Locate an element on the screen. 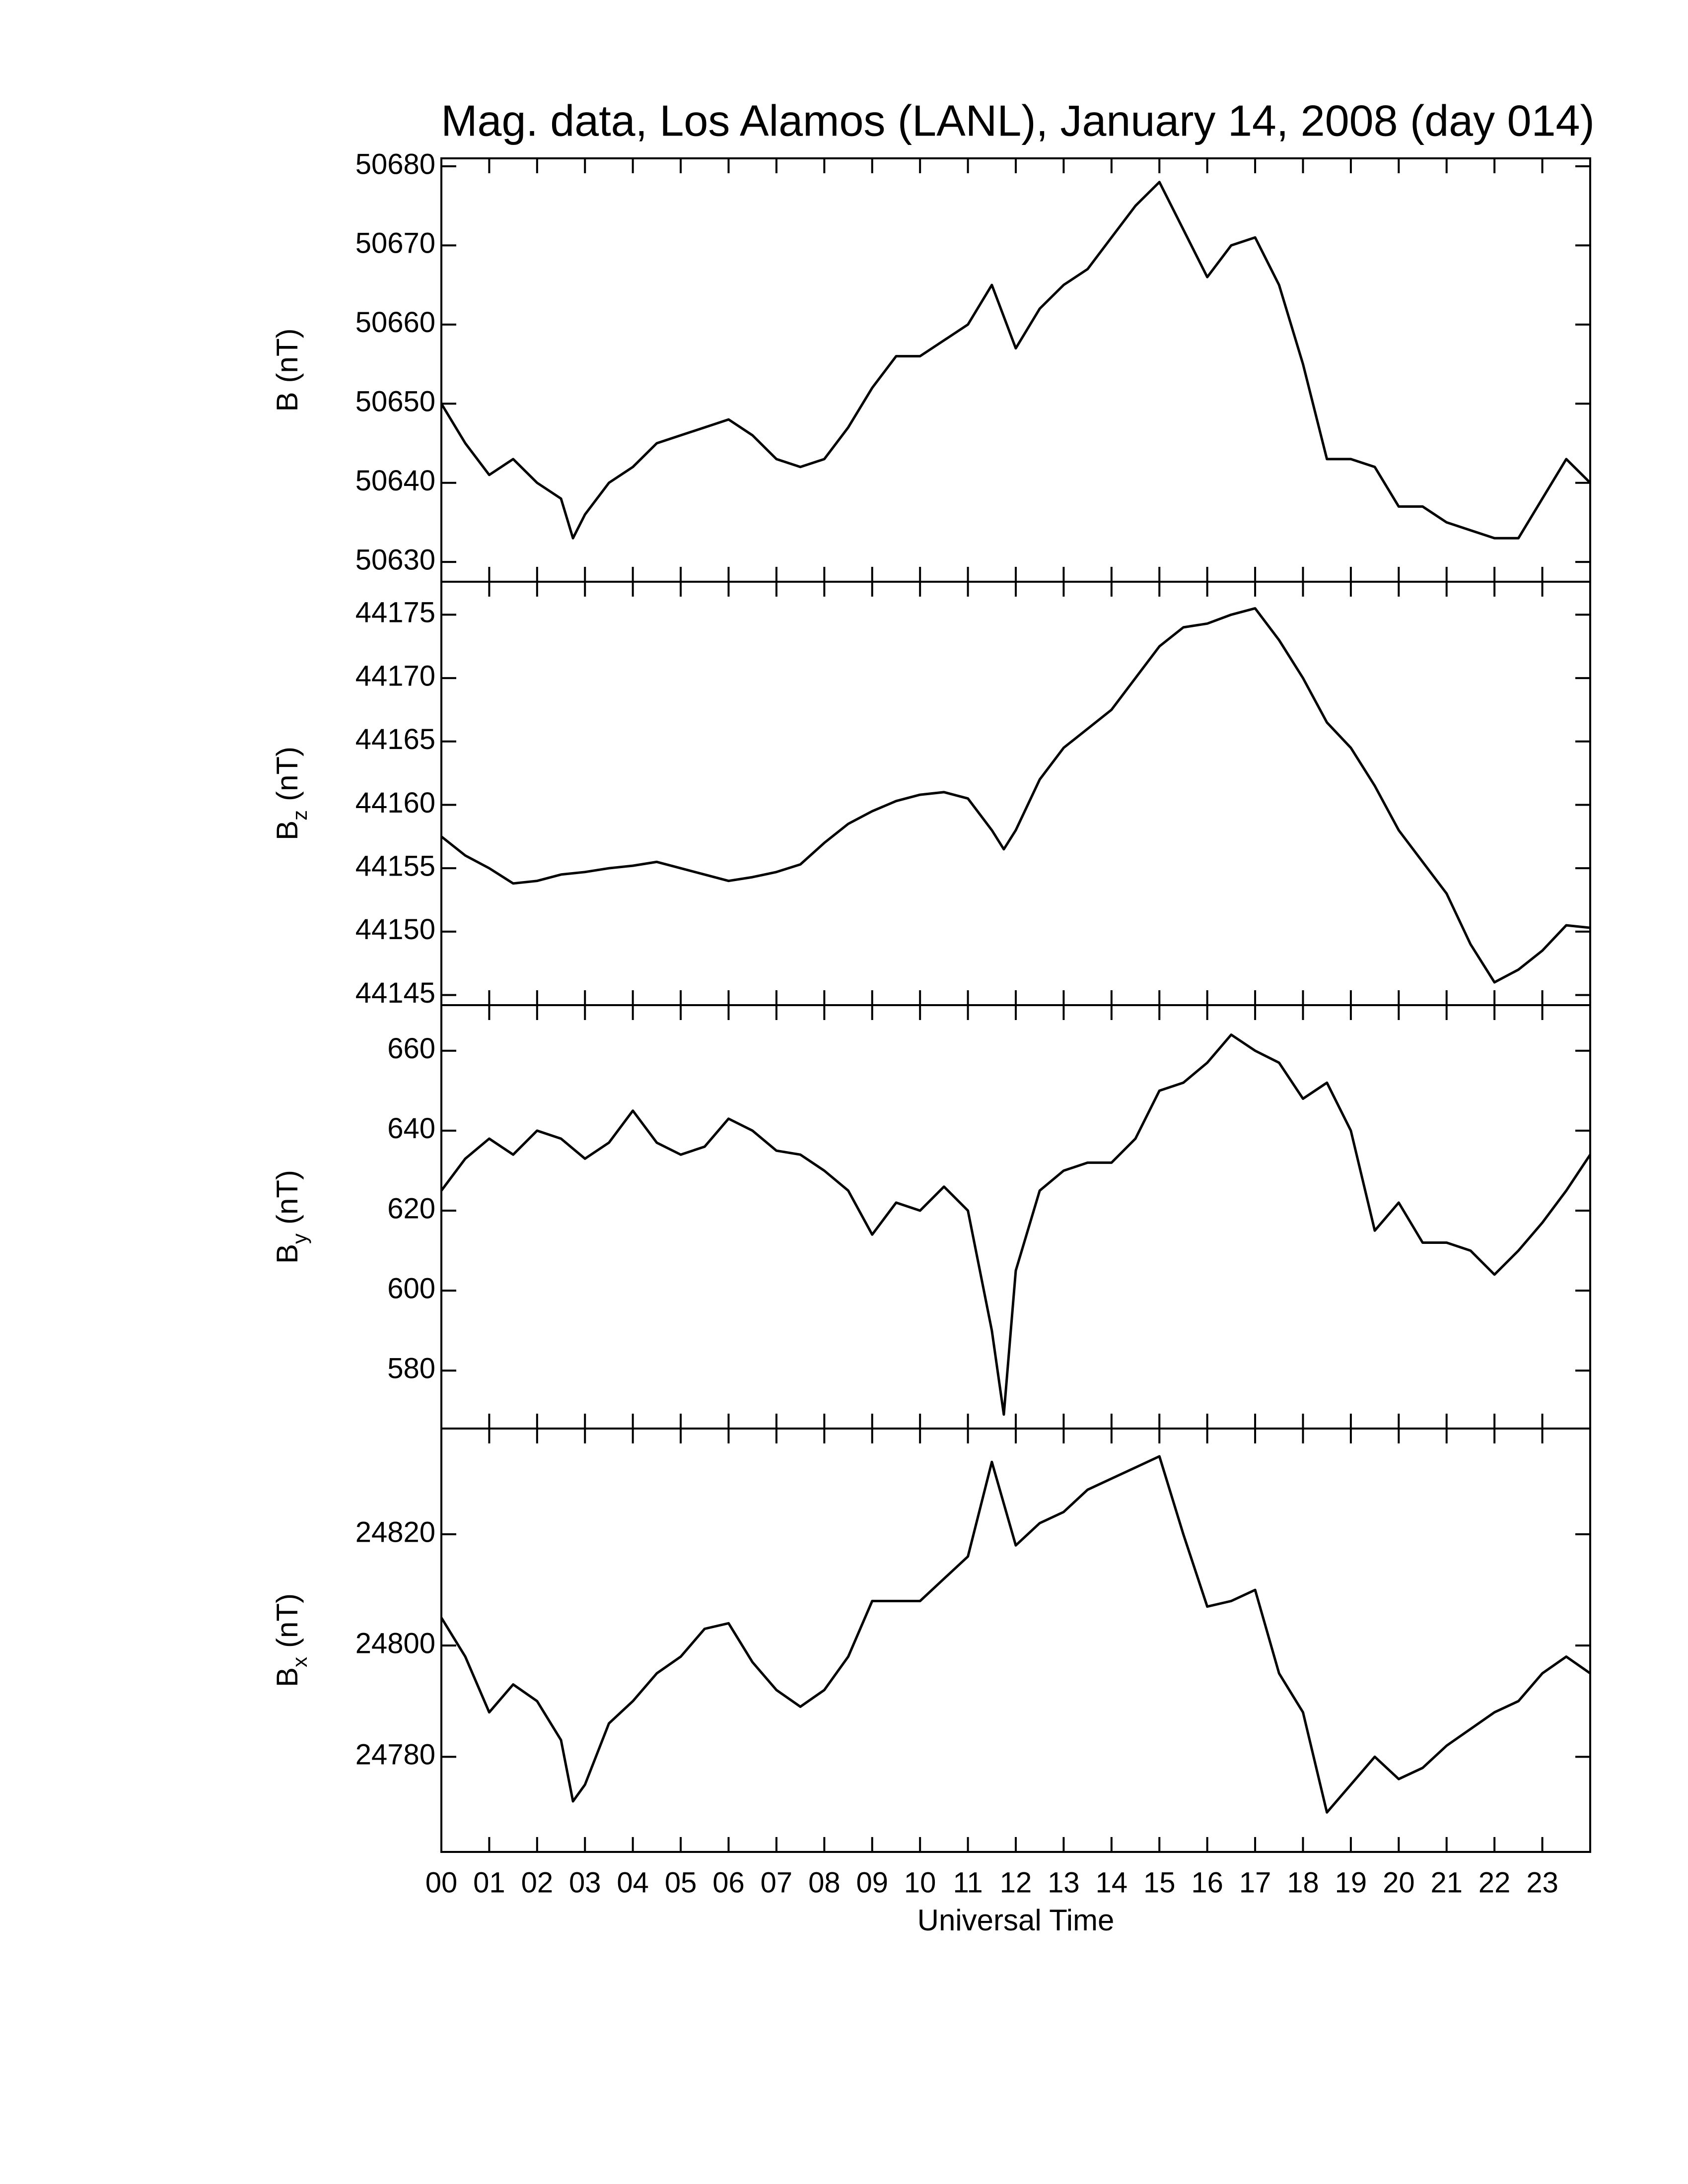 The width and height of the screenshot is (1688, 2184). y-tick-label: 24820 is located at coordinates (395, 1532).